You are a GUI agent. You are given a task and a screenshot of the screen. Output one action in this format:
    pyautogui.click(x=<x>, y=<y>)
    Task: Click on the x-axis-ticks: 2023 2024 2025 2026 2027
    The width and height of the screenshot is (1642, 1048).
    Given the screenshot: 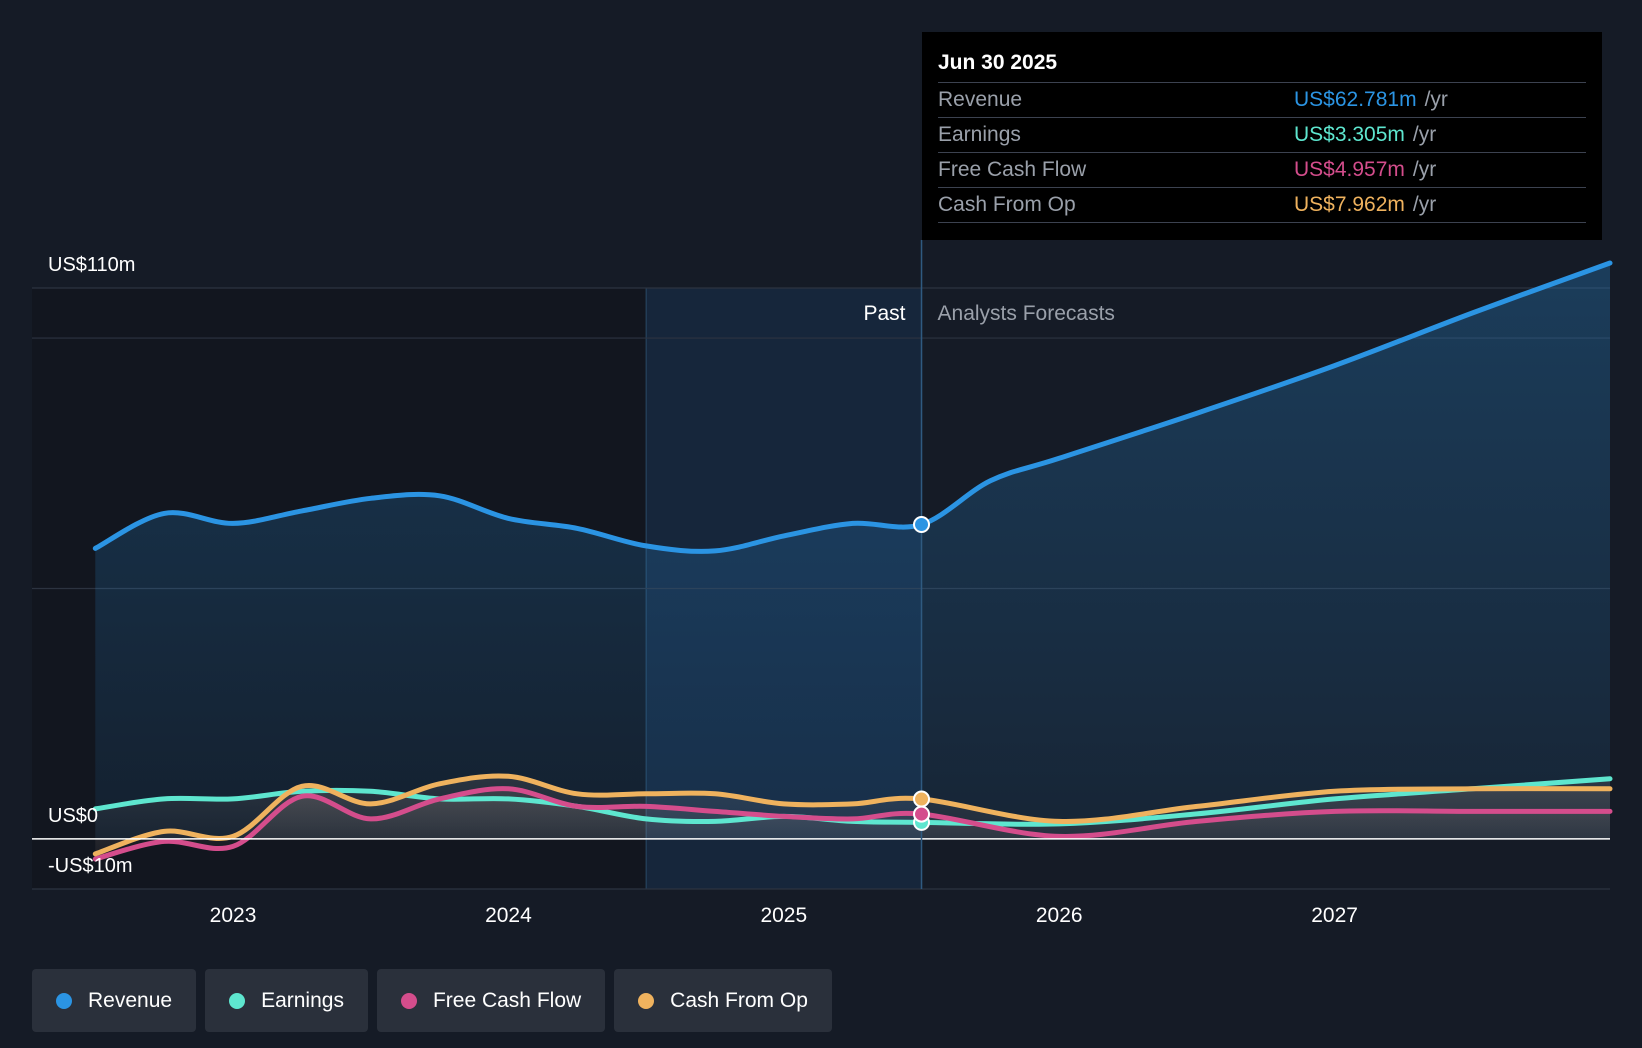 What is the action you would take?
    pyautogui.click(x=784, y=915)
    